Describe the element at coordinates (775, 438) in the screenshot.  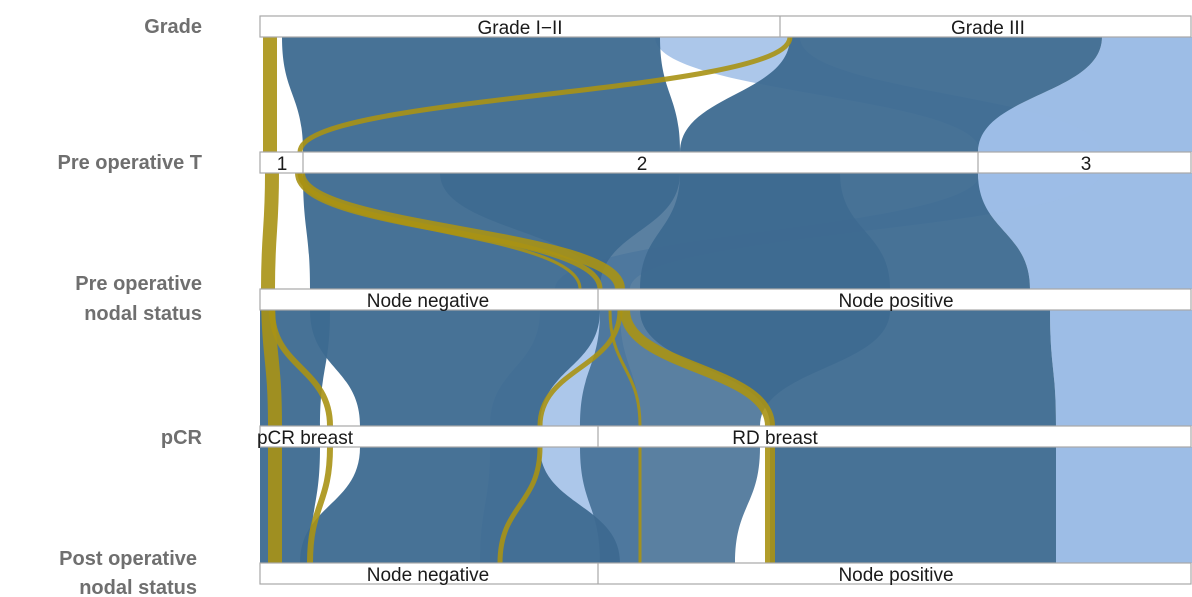
I see `category-label: RD breast` at that location.